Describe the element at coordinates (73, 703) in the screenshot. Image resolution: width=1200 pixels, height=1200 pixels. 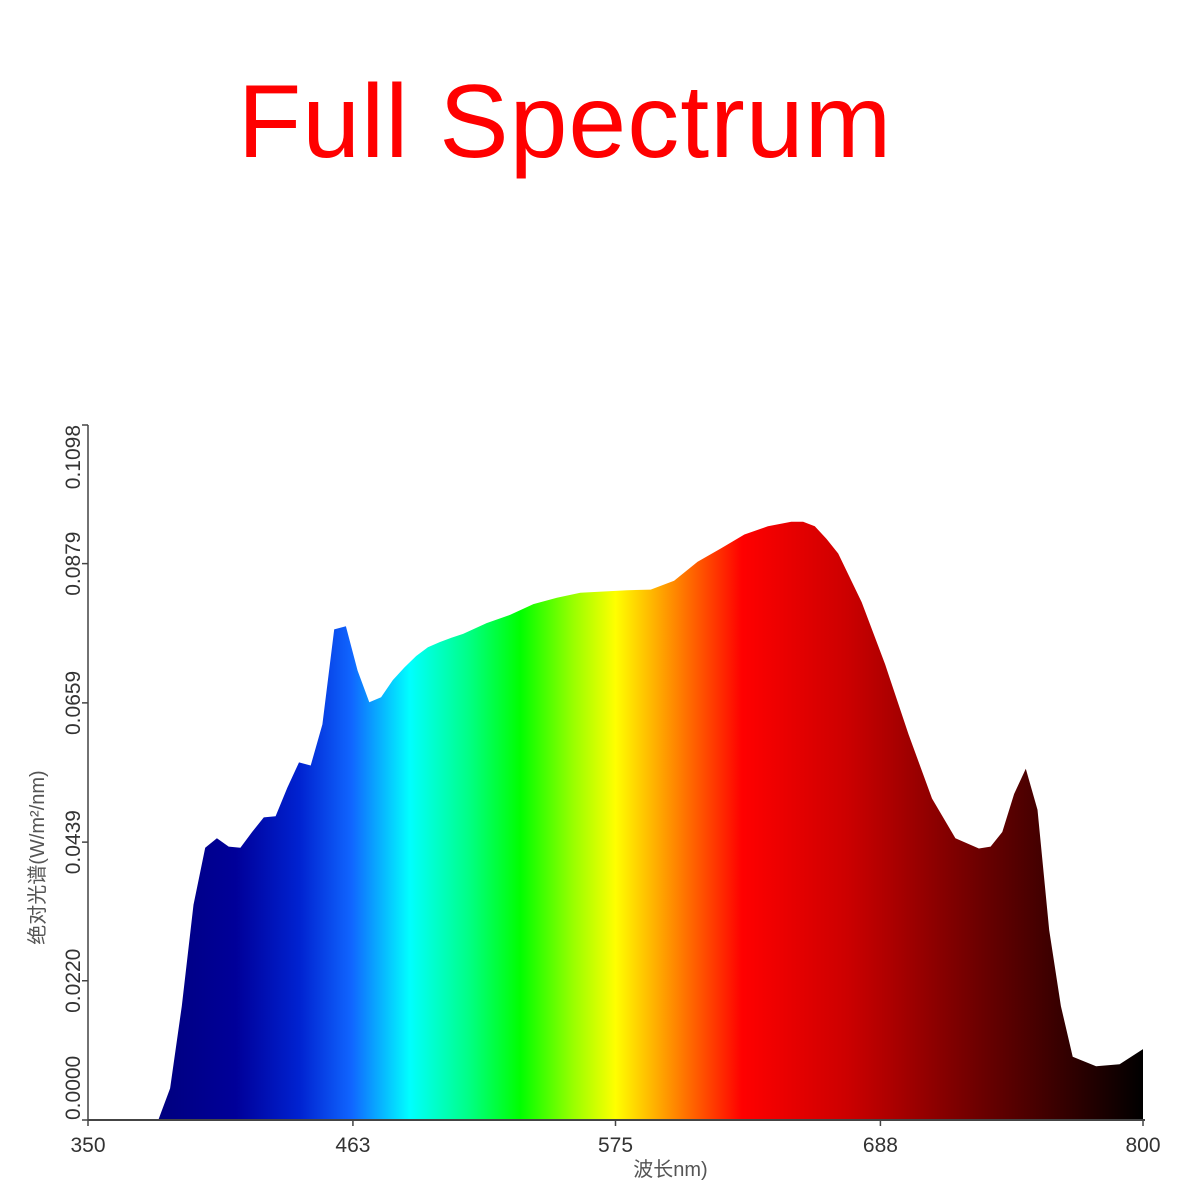
I see `y-tick-label: 0.0659` at that location.